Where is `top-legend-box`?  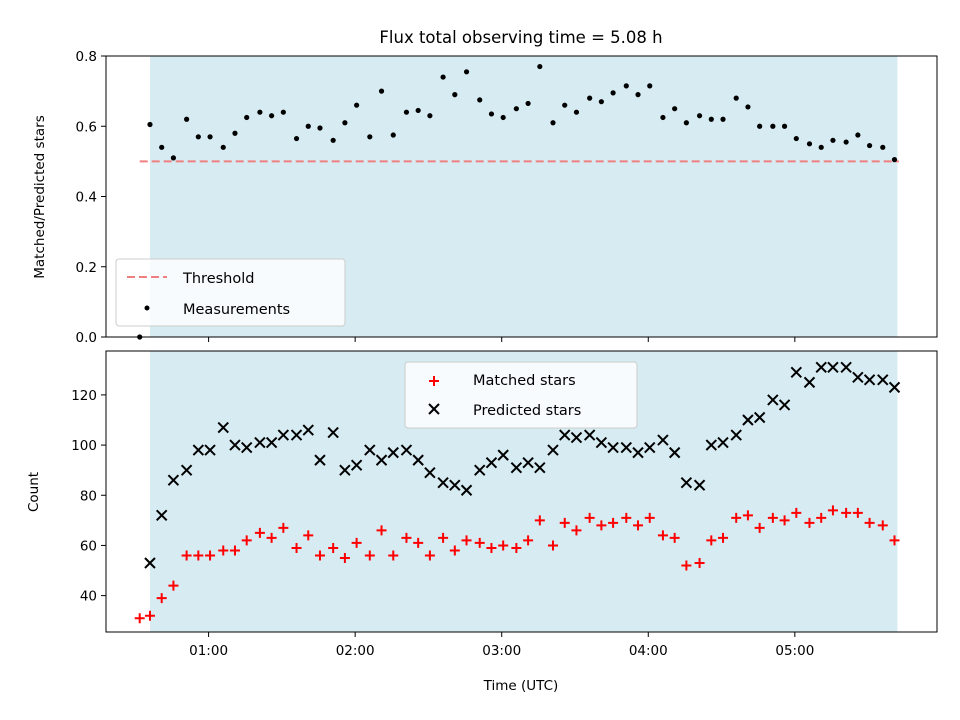
top-legend-box is located at coordinates (230, 292).